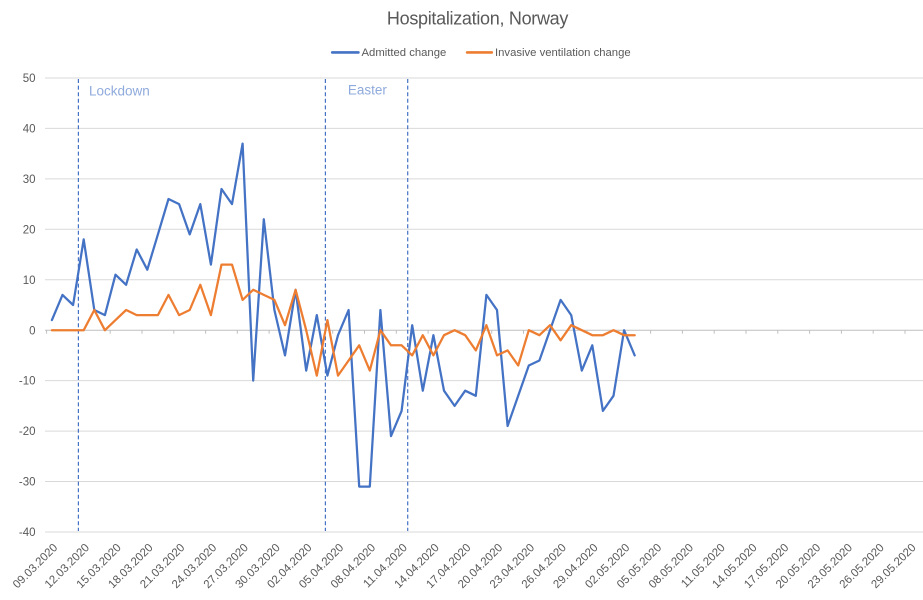 The height and width of the screenshot is (600, 923). I want to click on svg-text: 10, so click(29, 281).